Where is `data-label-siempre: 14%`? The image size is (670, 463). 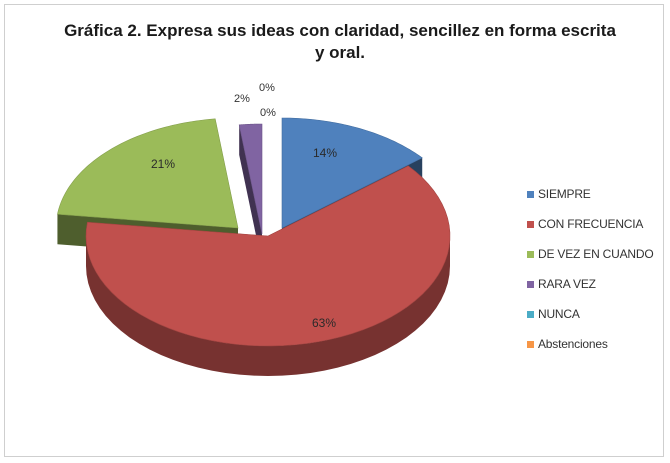
data-label-siempre: 14% is located at coordinates (325, 153).